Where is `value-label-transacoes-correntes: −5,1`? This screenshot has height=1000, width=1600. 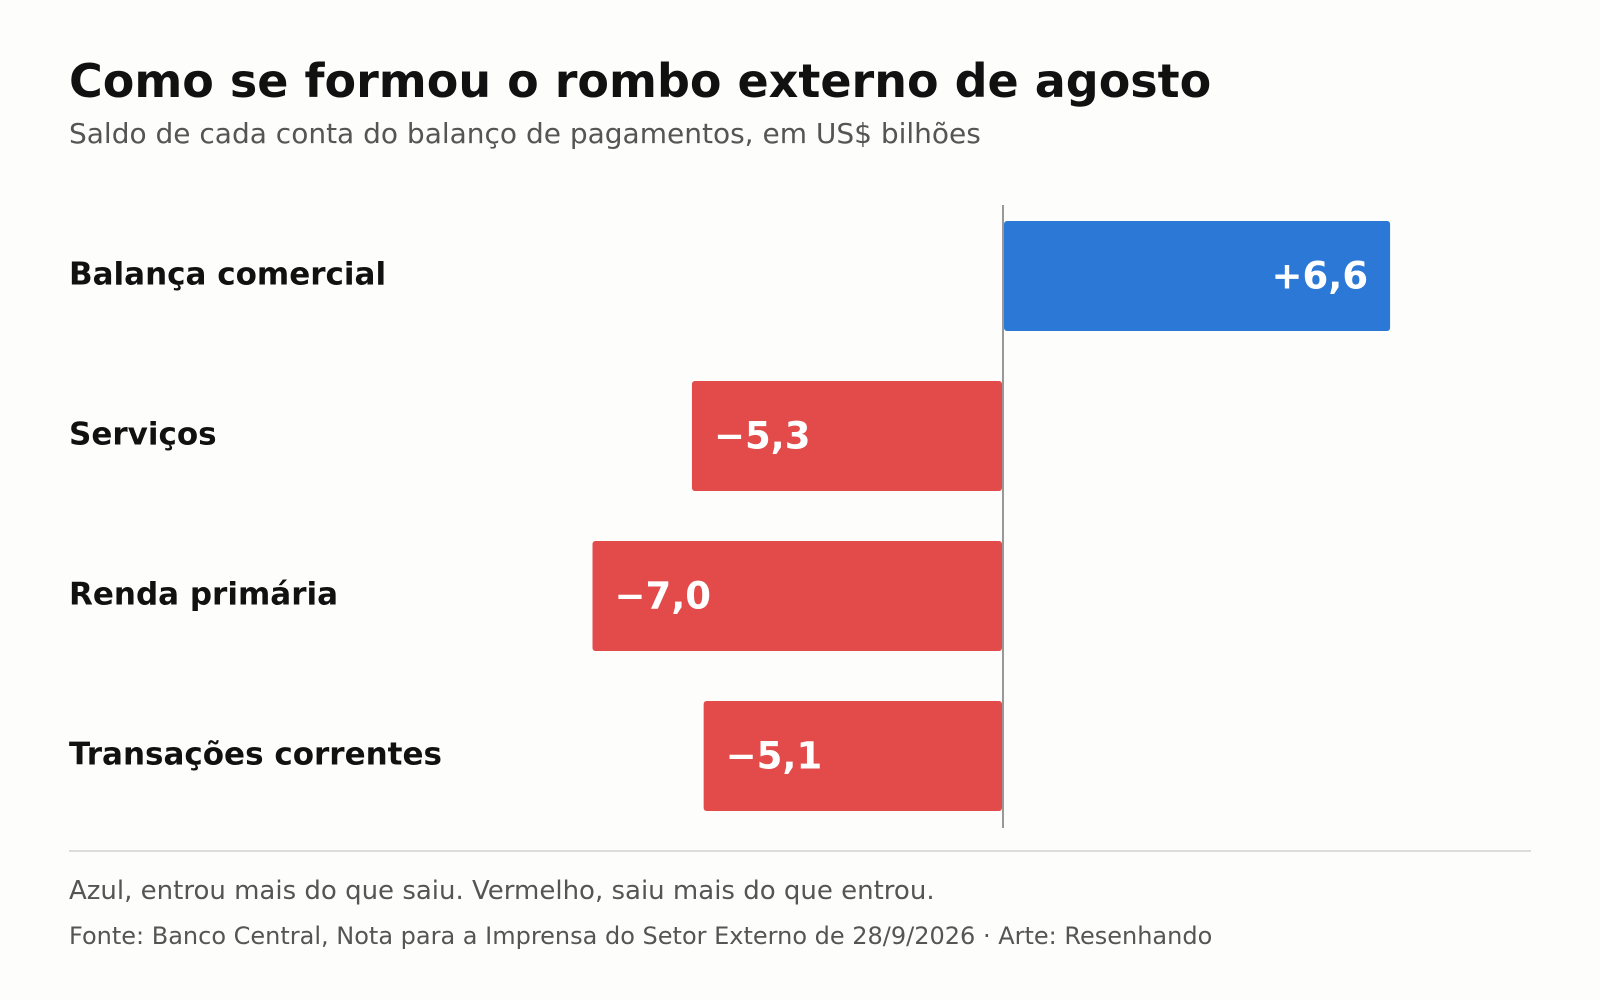 value-label-transacoes-correntes: −5,1 is located at coordinates (774, 756).